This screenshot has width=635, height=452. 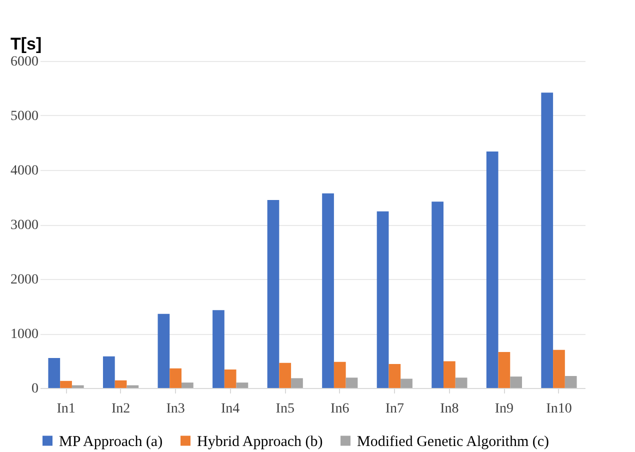 I want to click on y-tick-label: 5000, so click(x=24, y=116).